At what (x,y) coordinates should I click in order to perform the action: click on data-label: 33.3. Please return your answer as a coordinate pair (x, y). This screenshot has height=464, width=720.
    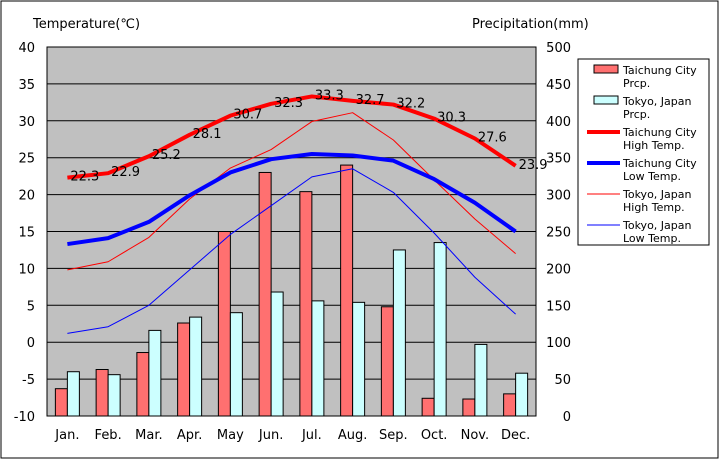
    Looking at the image, I should click on (329, 95).